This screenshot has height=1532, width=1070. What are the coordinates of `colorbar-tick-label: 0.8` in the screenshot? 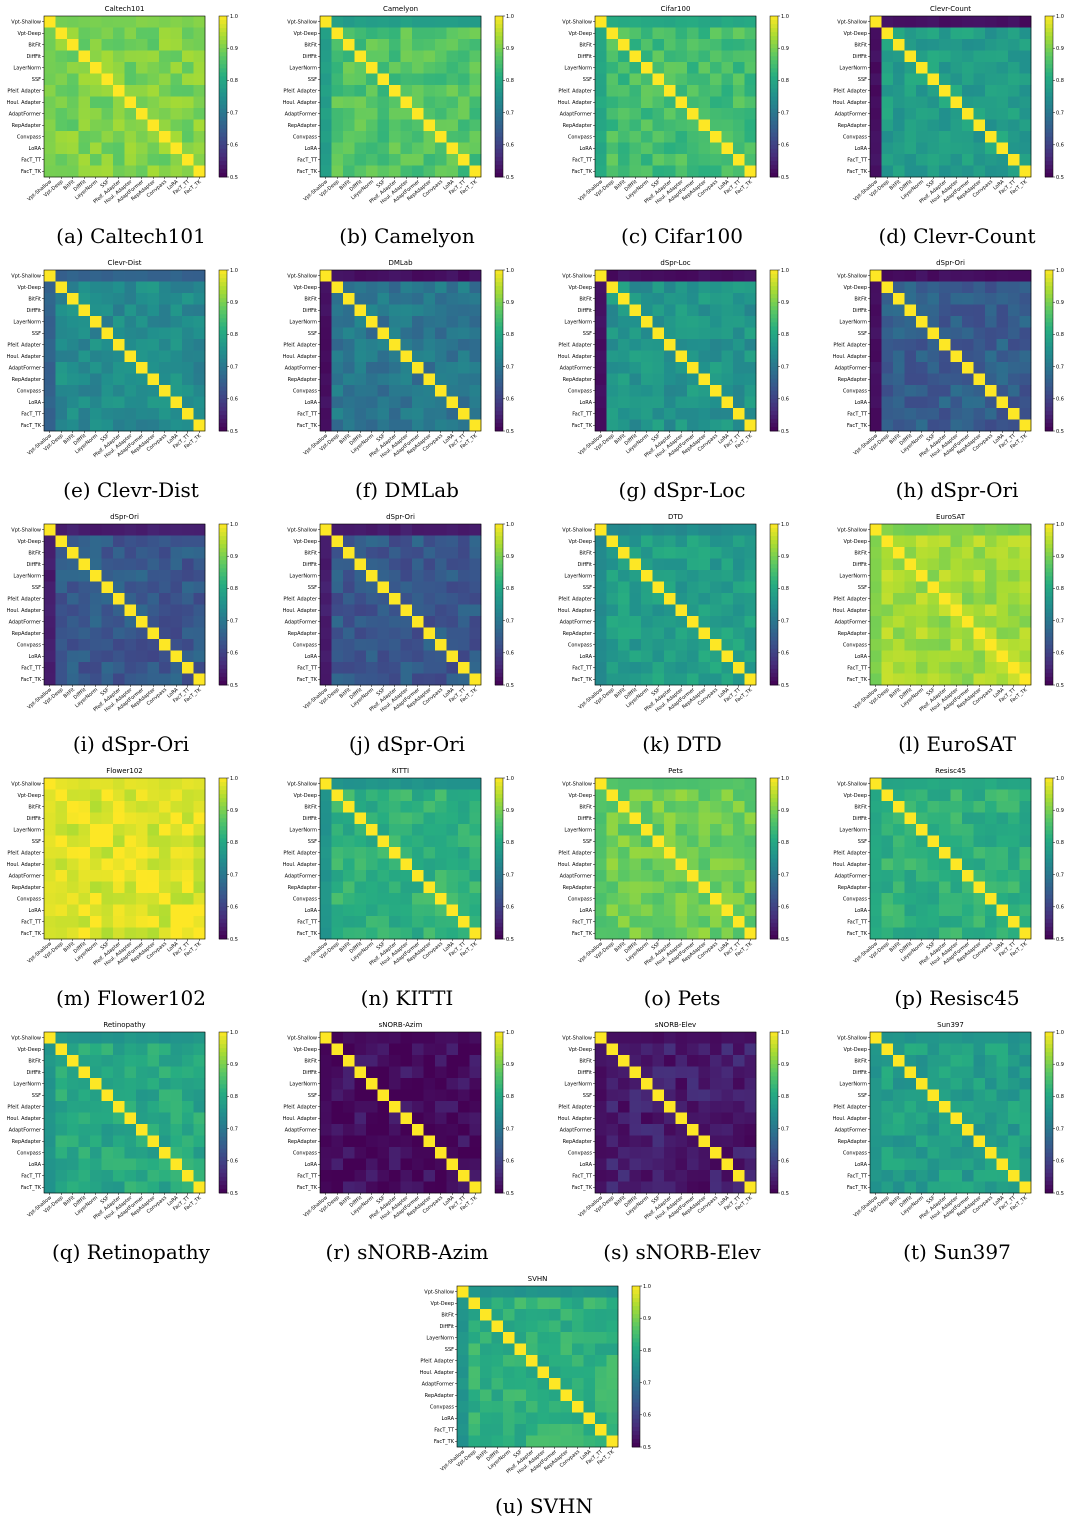 It's located at (1060, 335).